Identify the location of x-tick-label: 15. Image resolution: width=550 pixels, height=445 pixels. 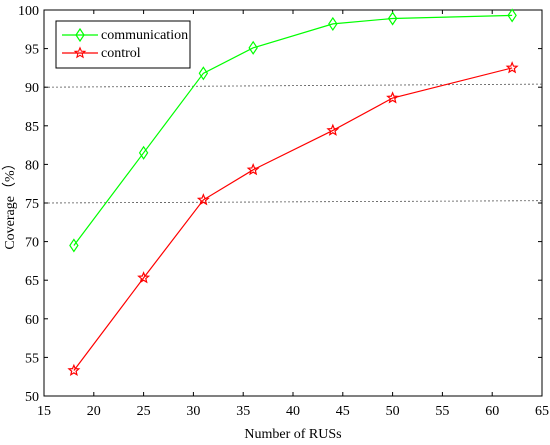
(44, 411).